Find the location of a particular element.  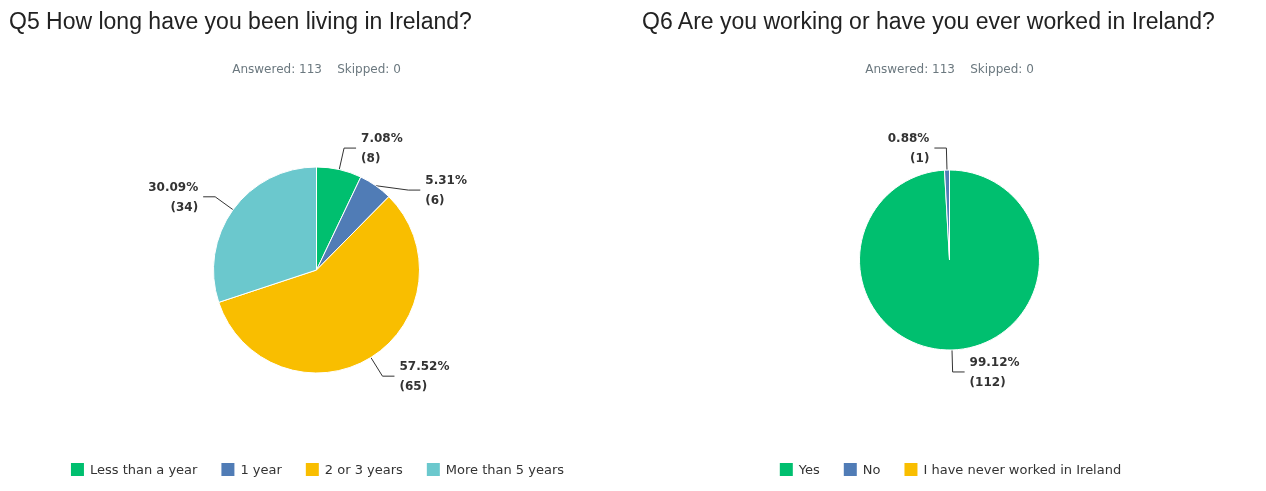

legend-label: 2 or 3 years is located at coordinates (364, 469).